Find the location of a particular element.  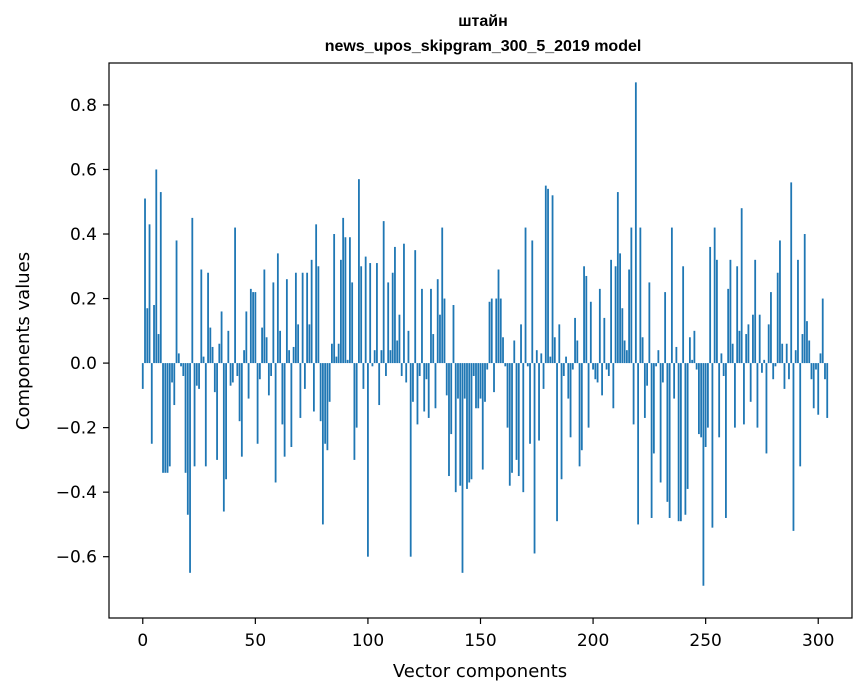

x-axis-label: Vector components is located at coordinates (480, 671).